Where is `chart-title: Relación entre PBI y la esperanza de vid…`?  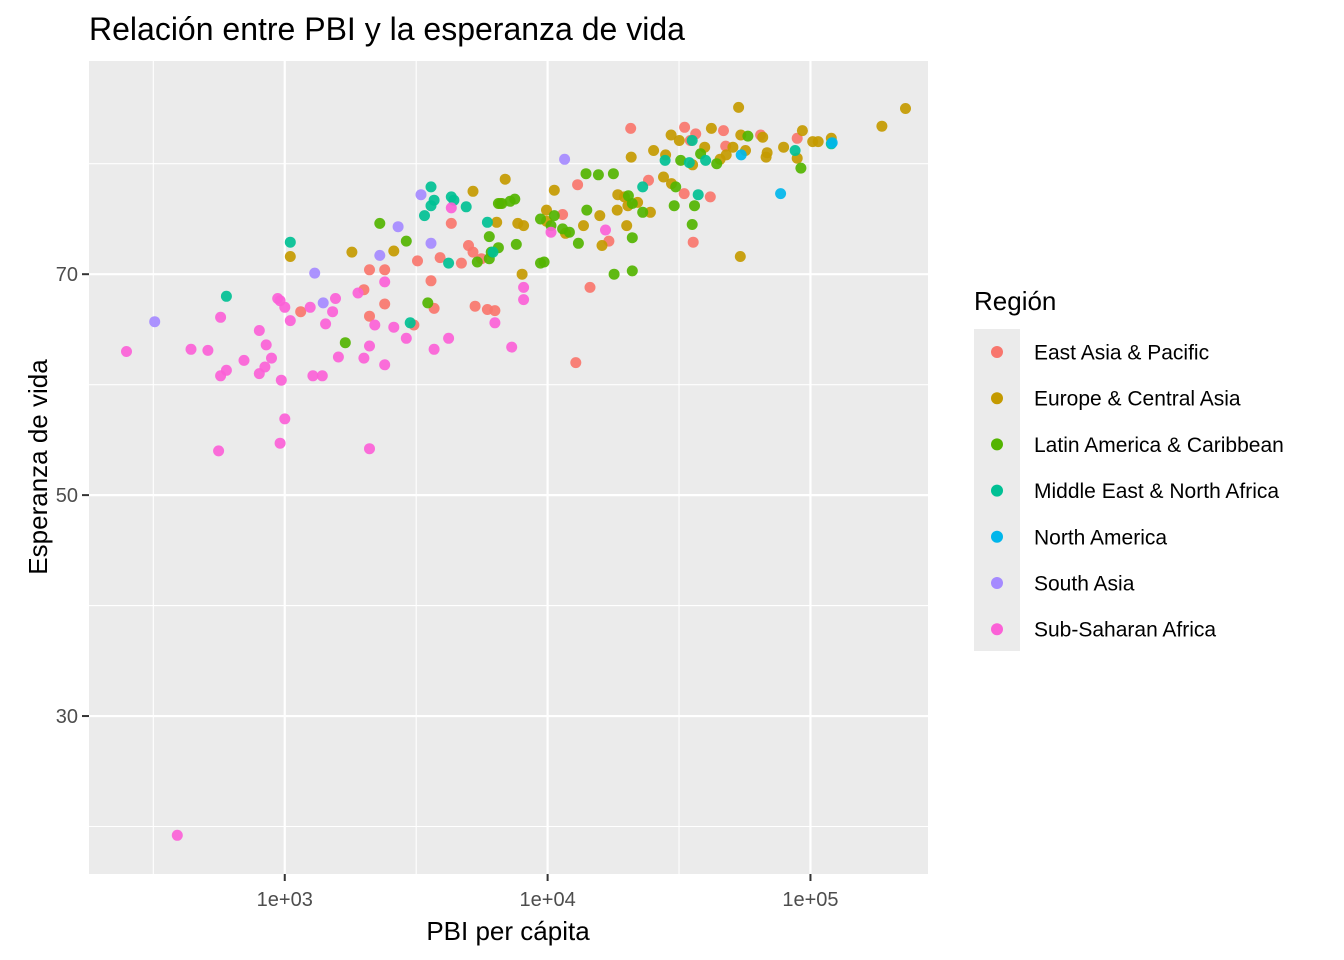 chart-title: Relación entre PBI y la esperanza de vid… is located at coordinates (387, 29).